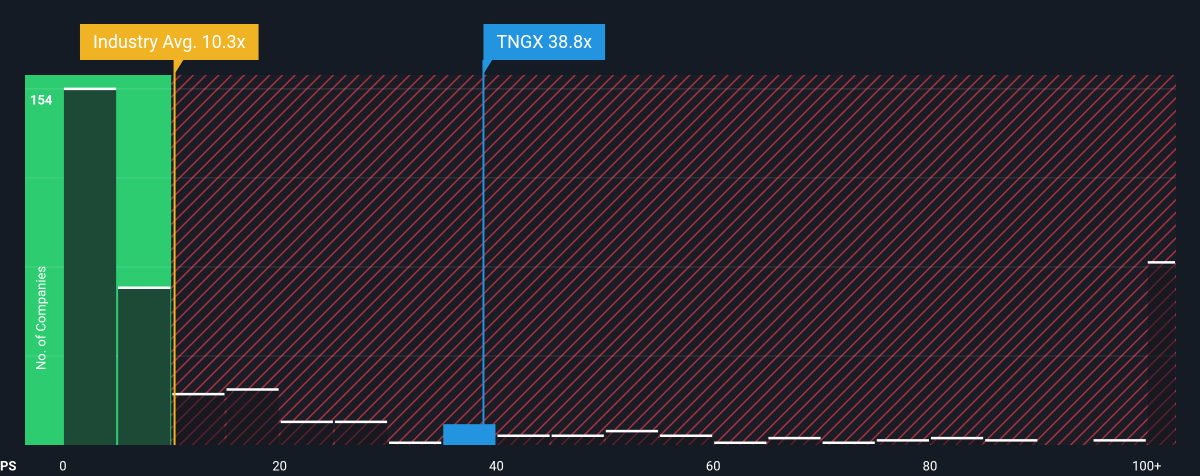 This screenshot has width=1200, height=476. What do you see at coordinates (8, 466) in the screenshot?
I see `x-axis-title: PS` at bounding box center [8, 466].